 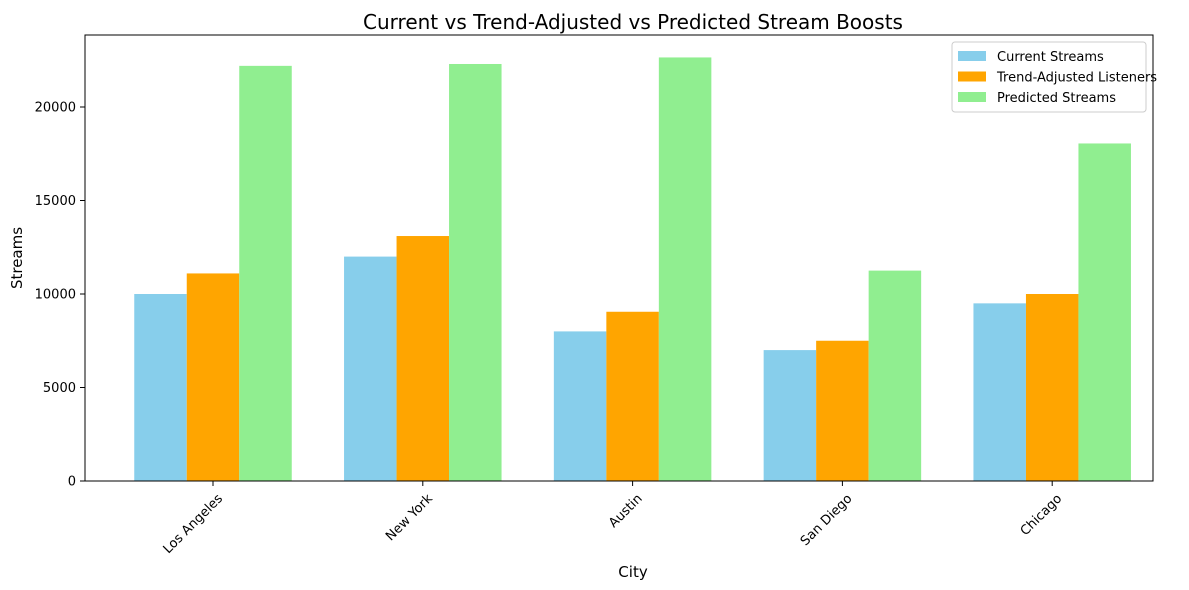 I want to click on bar-current-streams-chicago, so click(x=999, y=392).